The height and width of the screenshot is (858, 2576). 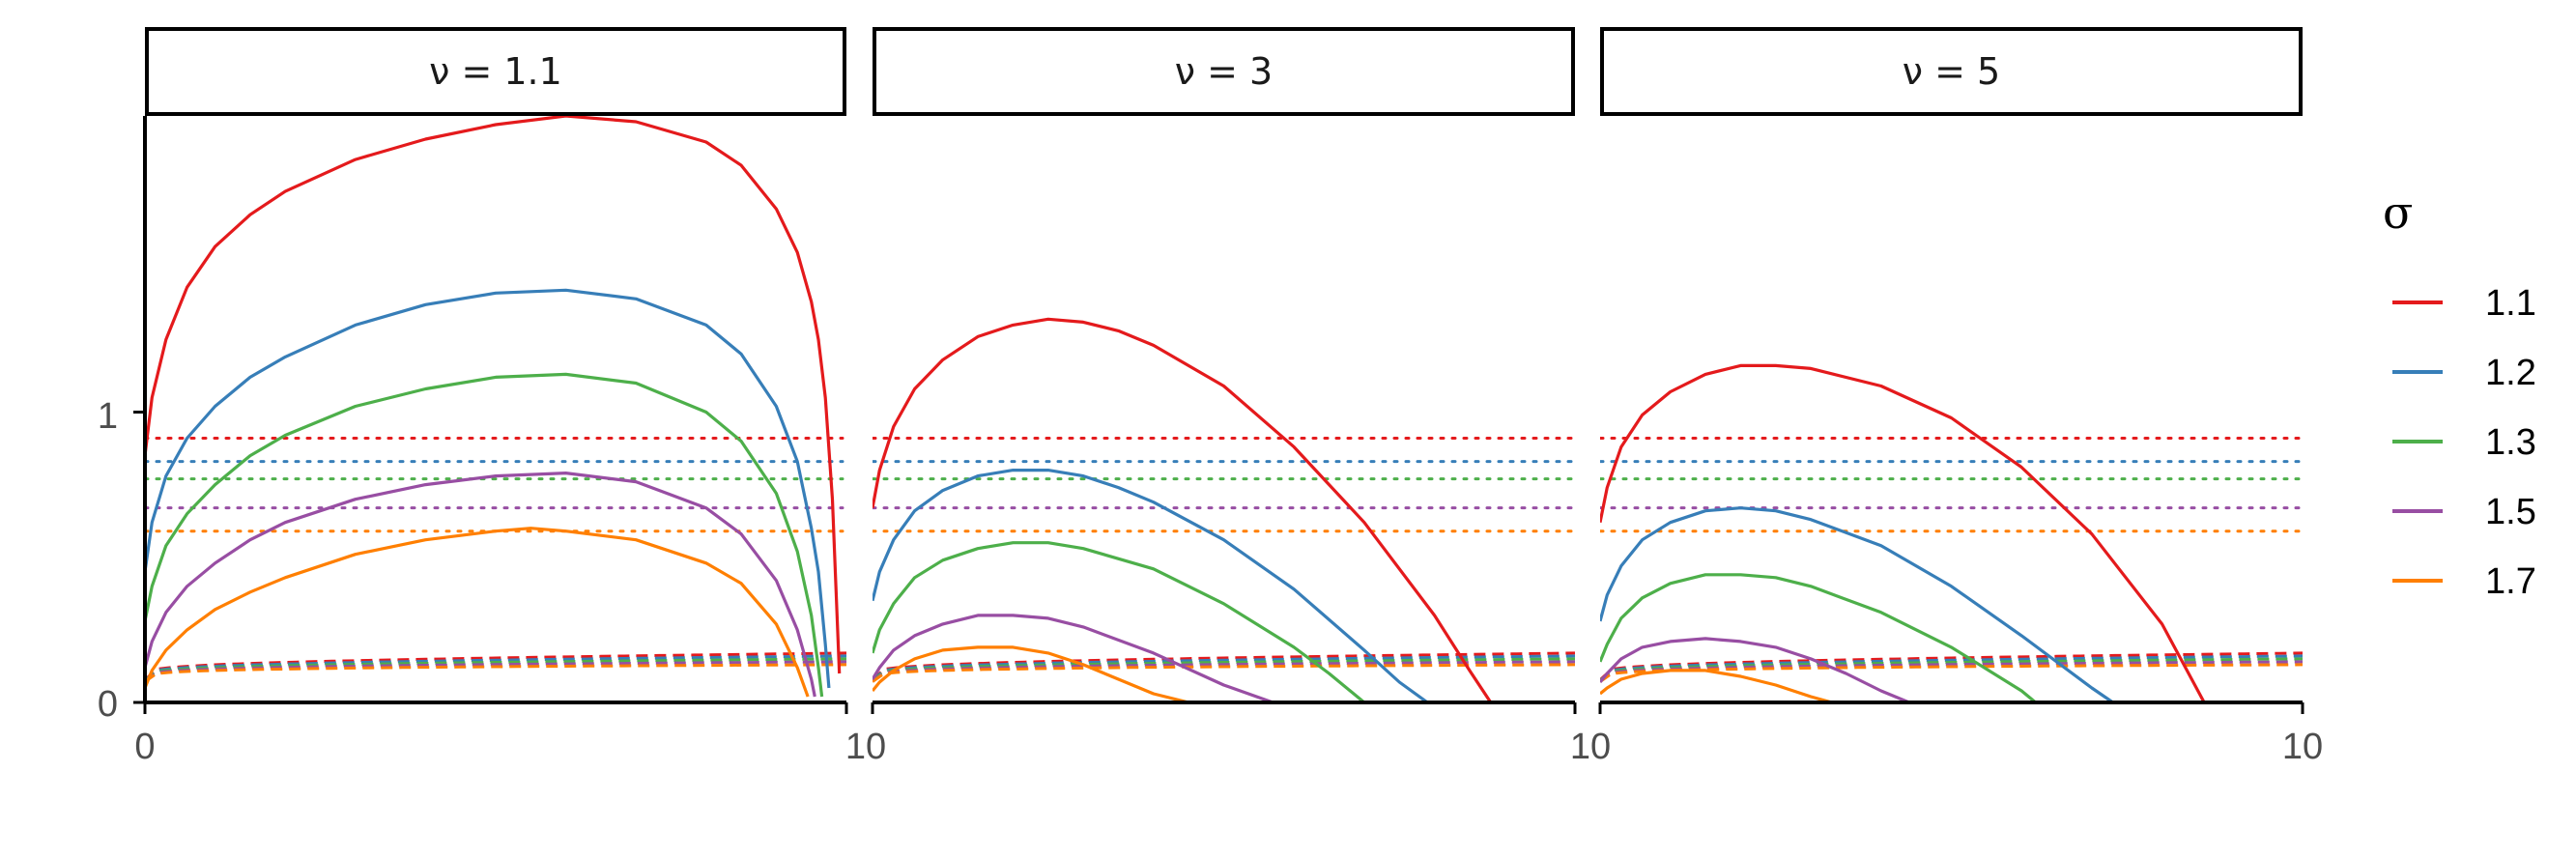 What do you see at coordinates (2302, 747) in the screenshot?
I see `x-tick-label-3: 10` at bounding box center [2302, 747].